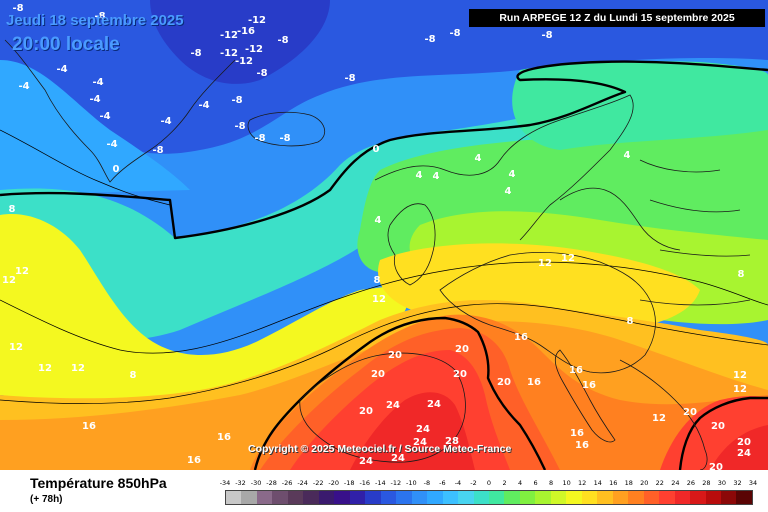 This screenshot has width=768, height=512. I want to click on color-scale-label: 34, so click(753, 483).